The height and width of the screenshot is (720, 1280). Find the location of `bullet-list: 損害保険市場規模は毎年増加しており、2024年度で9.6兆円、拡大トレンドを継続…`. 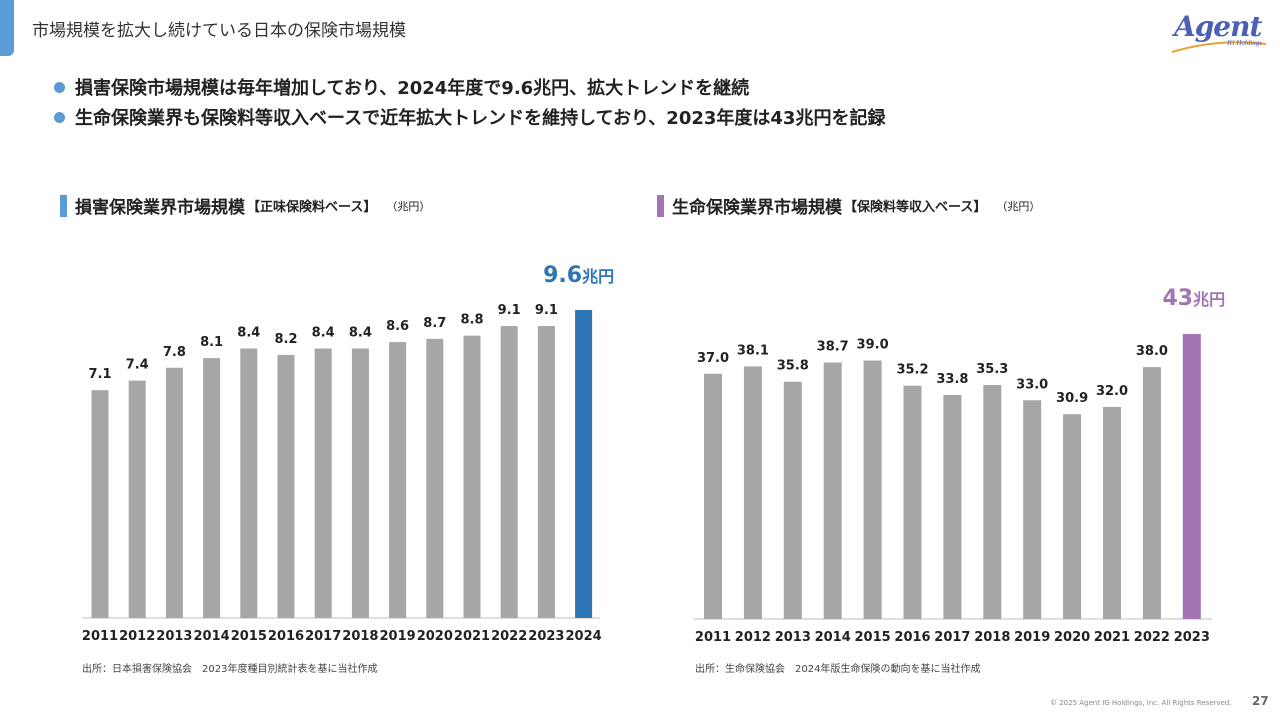

bullet-list: 損害保険市場規模は毎年増加しており、2024年度で9.6兆円、拡大トレンドを継続… is located at coordinates (469, 102).